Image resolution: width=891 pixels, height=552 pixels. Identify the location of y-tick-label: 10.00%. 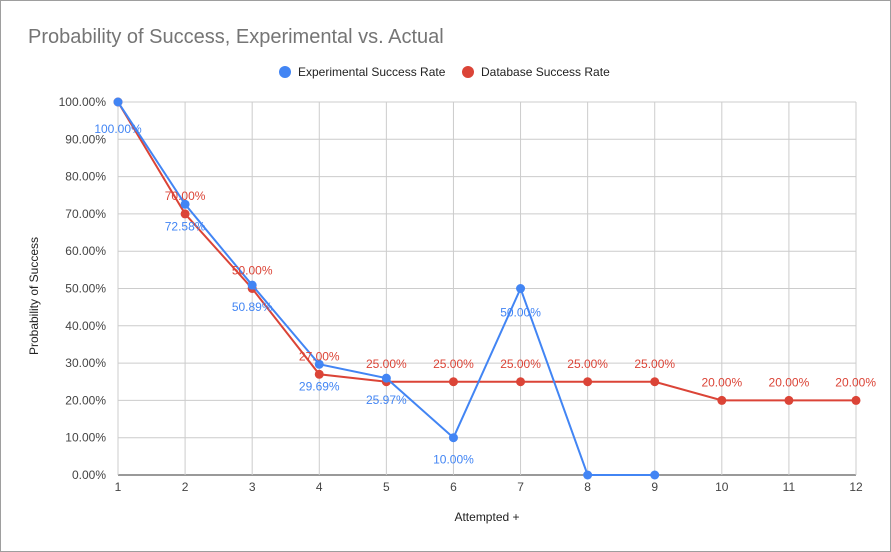
(85, 438).